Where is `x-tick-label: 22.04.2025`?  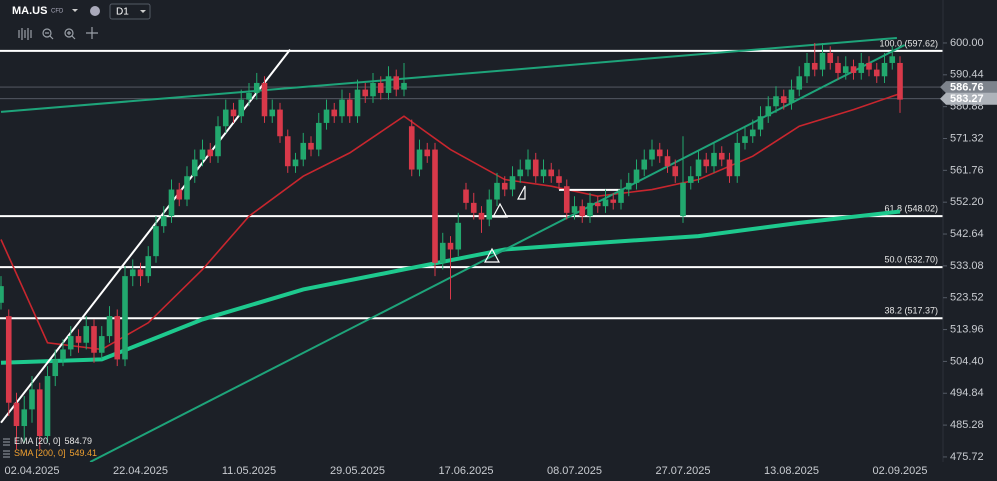 x-tick-label: 22.04.2025 is located at coordinates (140, 471).